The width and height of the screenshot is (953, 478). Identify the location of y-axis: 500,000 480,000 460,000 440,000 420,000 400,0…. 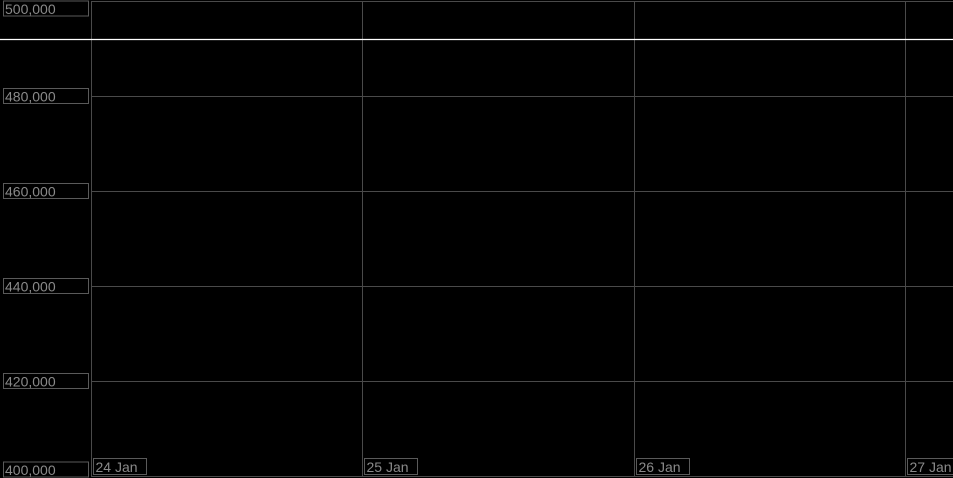
(46, 239).